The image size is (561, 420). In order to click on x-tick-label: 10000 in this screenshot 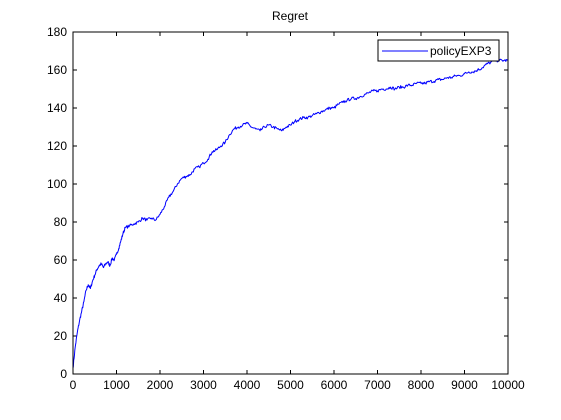, I will do `click(508, 385)`.